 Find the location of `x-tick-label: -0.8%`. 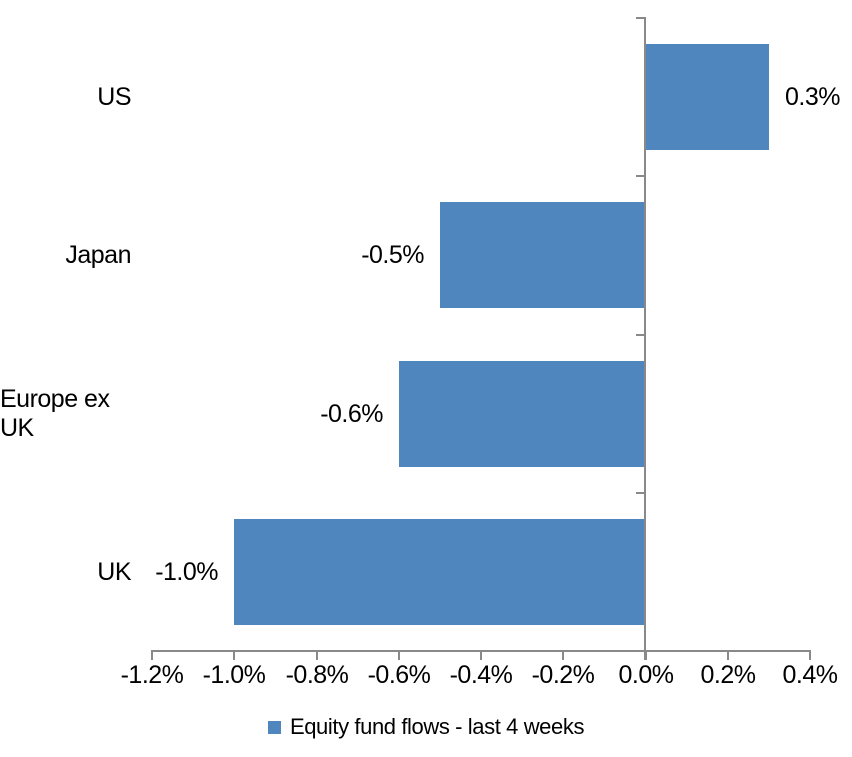

x-tick-label: -0.8% is located at coordinates (317, 675).